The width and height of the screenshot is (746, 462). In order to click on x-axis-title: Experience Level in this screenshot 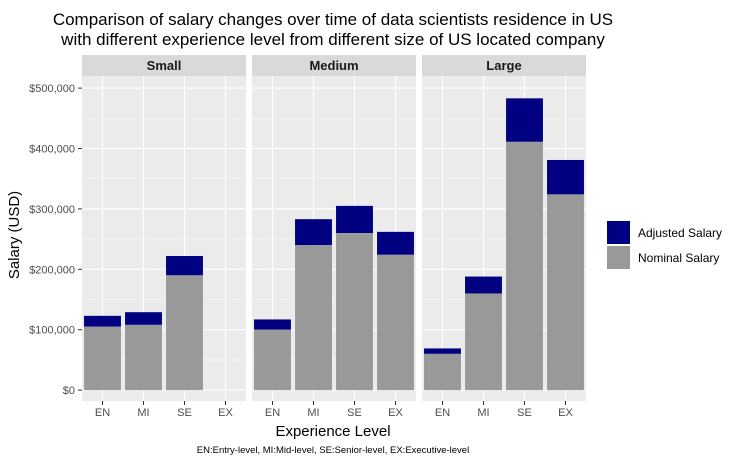, I will do `click(332, 431)`.